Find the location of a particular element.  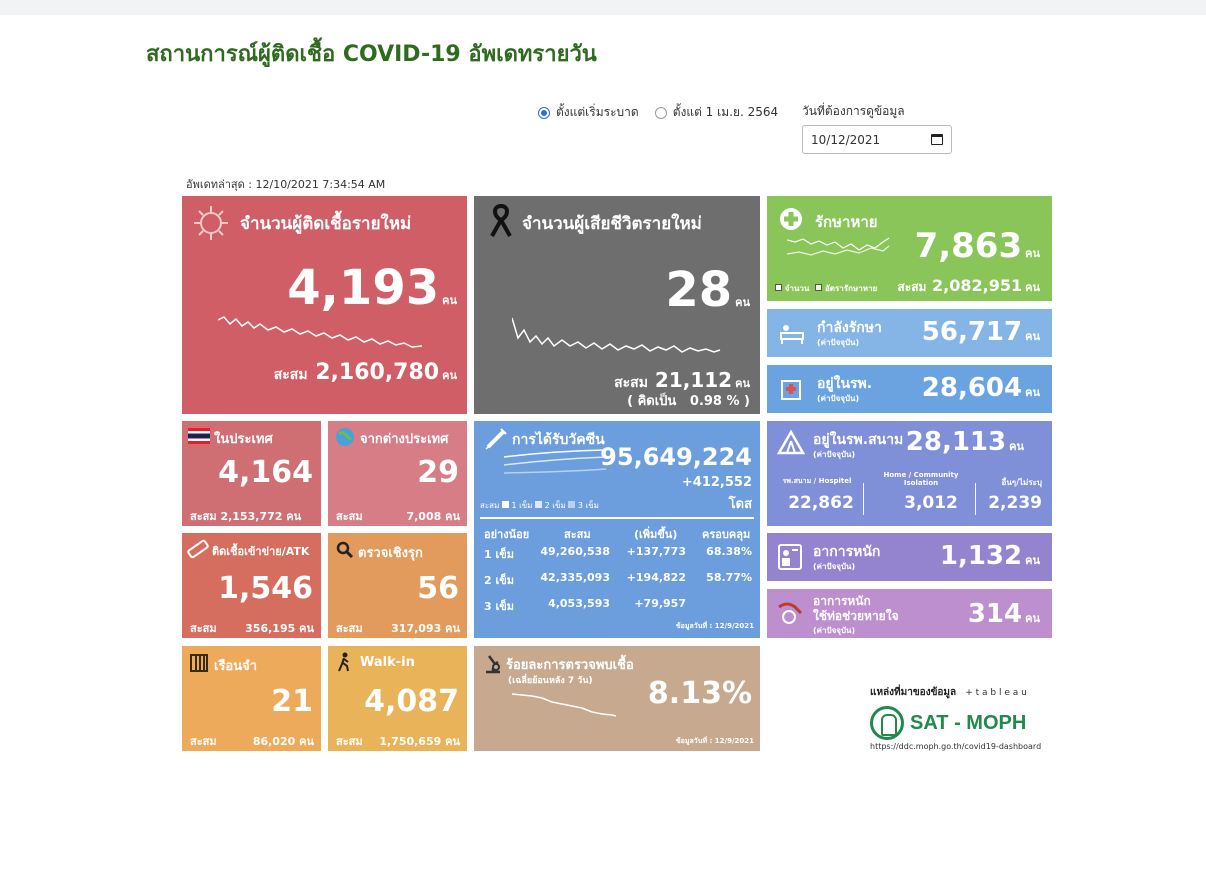

vaccine-increase: +412,552 is located at coordinates (716, 482).